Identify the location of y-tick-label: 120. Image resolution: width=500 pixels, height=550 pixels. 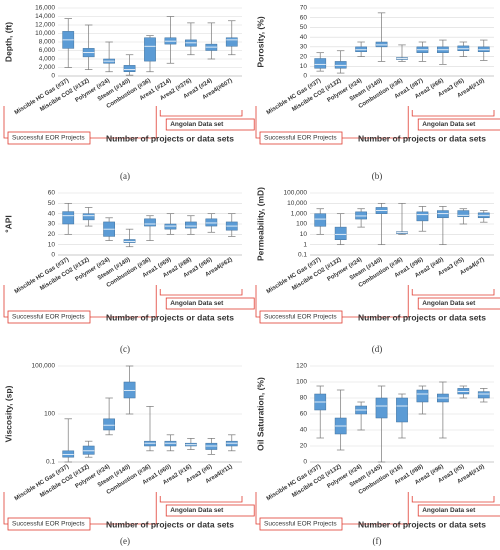
(301, 366).